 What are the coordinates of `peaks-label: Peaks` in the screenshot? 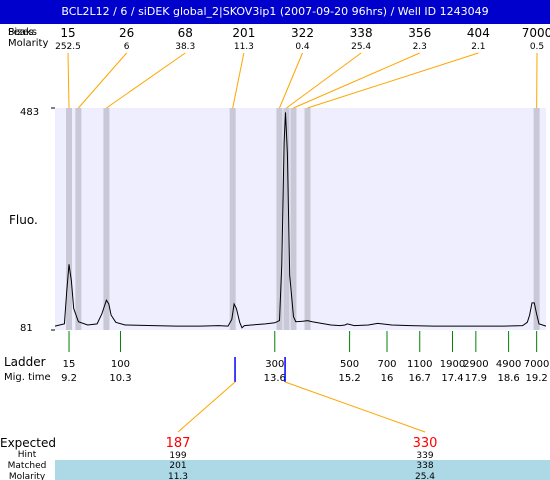 It's located at (22, 32).